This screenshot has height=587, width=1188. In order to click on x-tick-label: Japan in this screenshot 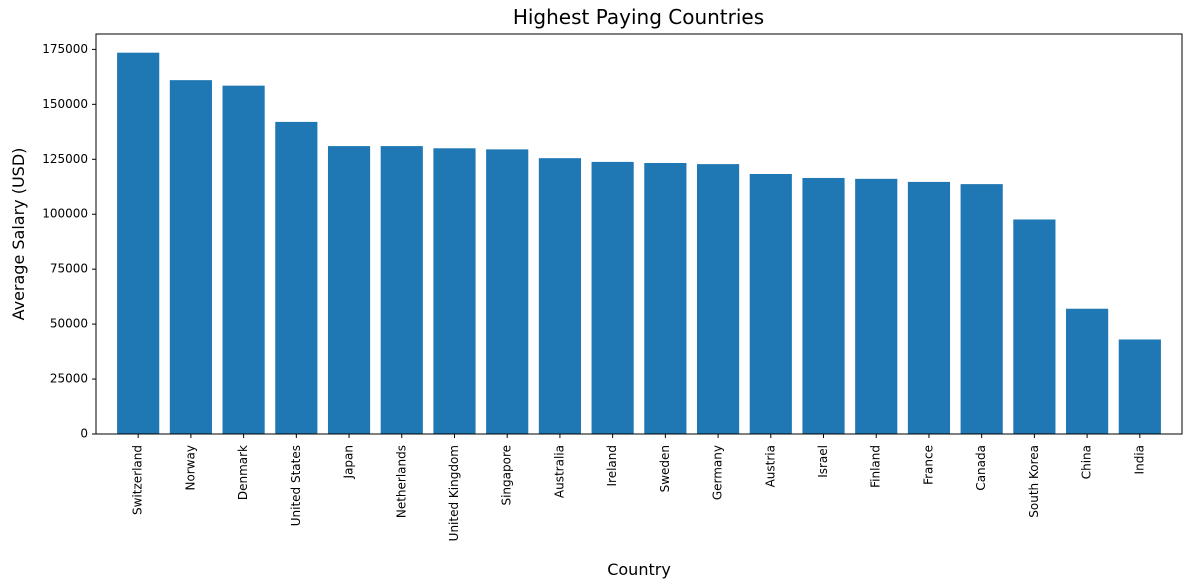, I will do `click(349, 462)`.